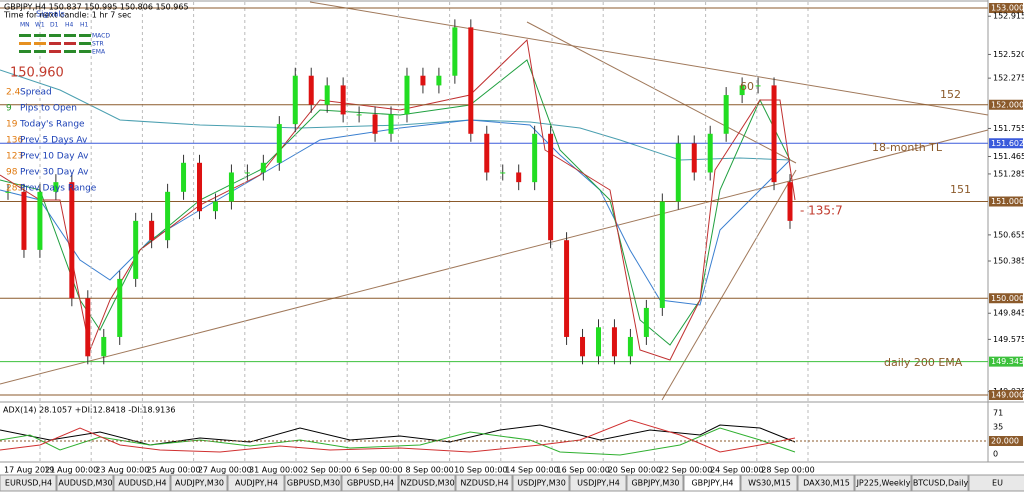  I want to click on tab-label: GBPUSD,H4, so click(370, 483).